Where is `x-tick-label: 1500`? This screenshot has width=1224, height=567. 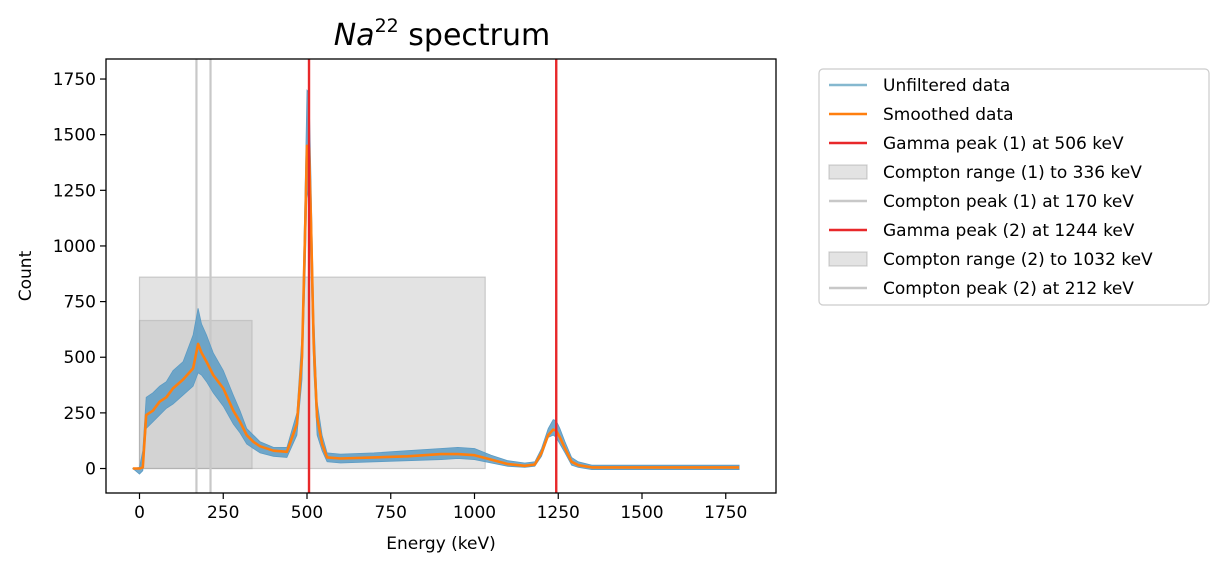 x-tick-label: 1500 is located at coordinates (641, 513).